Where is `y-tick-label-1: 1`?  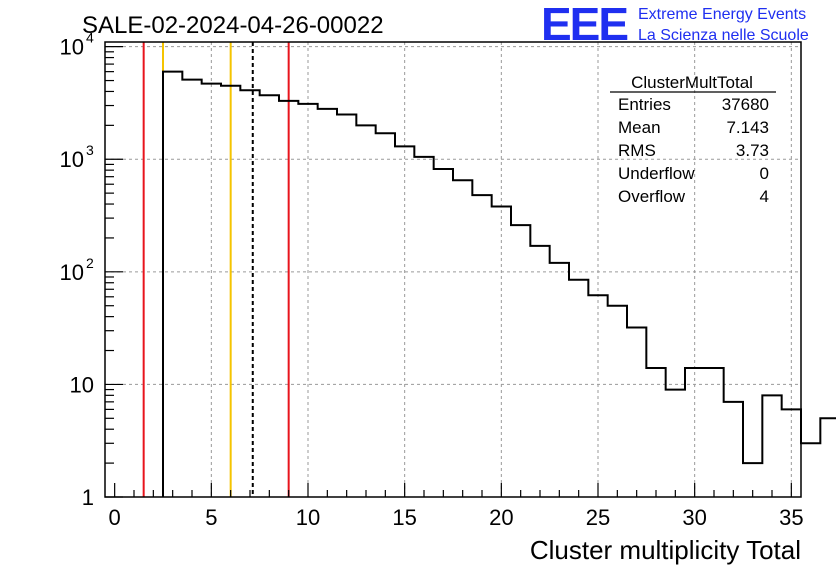 y-tick-label-1: 1 is located at coordinates (88, 497).